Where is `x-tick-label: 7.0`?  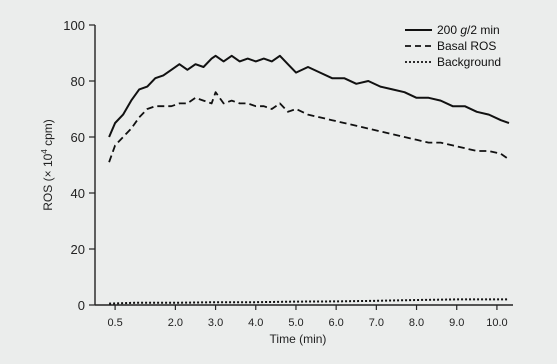
x-tick-label: 7.0 is located at coordinates (376, 323).